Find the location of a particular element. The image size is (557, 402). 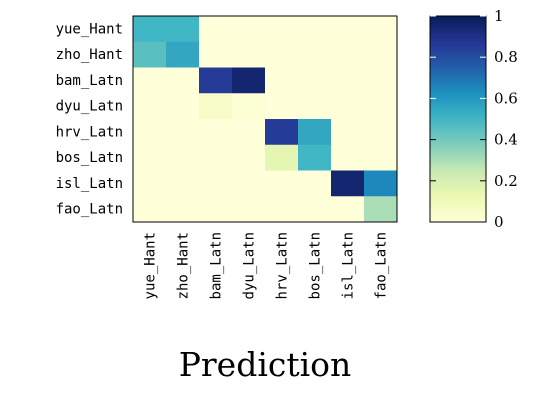

colorbar-tick-label: 0 is located at coordinates (499, 222).